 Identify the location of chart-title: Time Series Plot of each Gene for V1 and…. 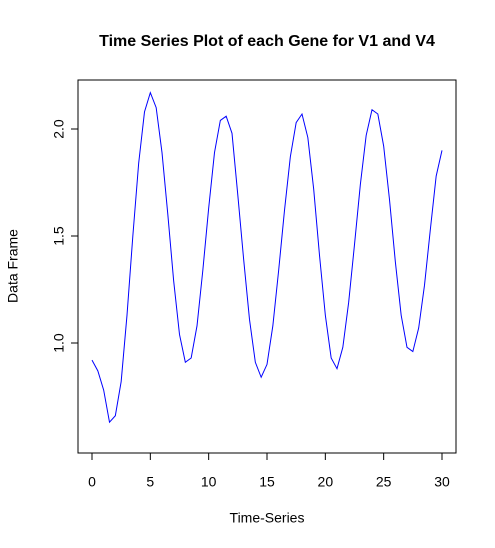
(267, 41).